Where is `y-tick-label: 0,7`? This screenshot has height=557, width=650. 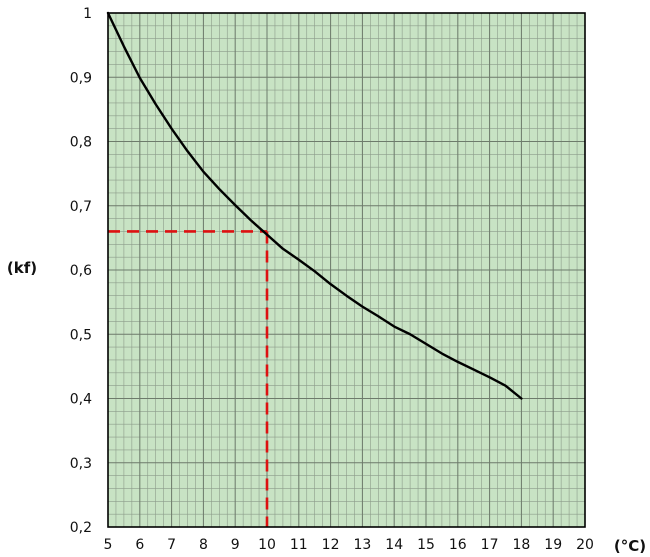 y-tick-label: 0,7 is located at coordinates (81, 207).